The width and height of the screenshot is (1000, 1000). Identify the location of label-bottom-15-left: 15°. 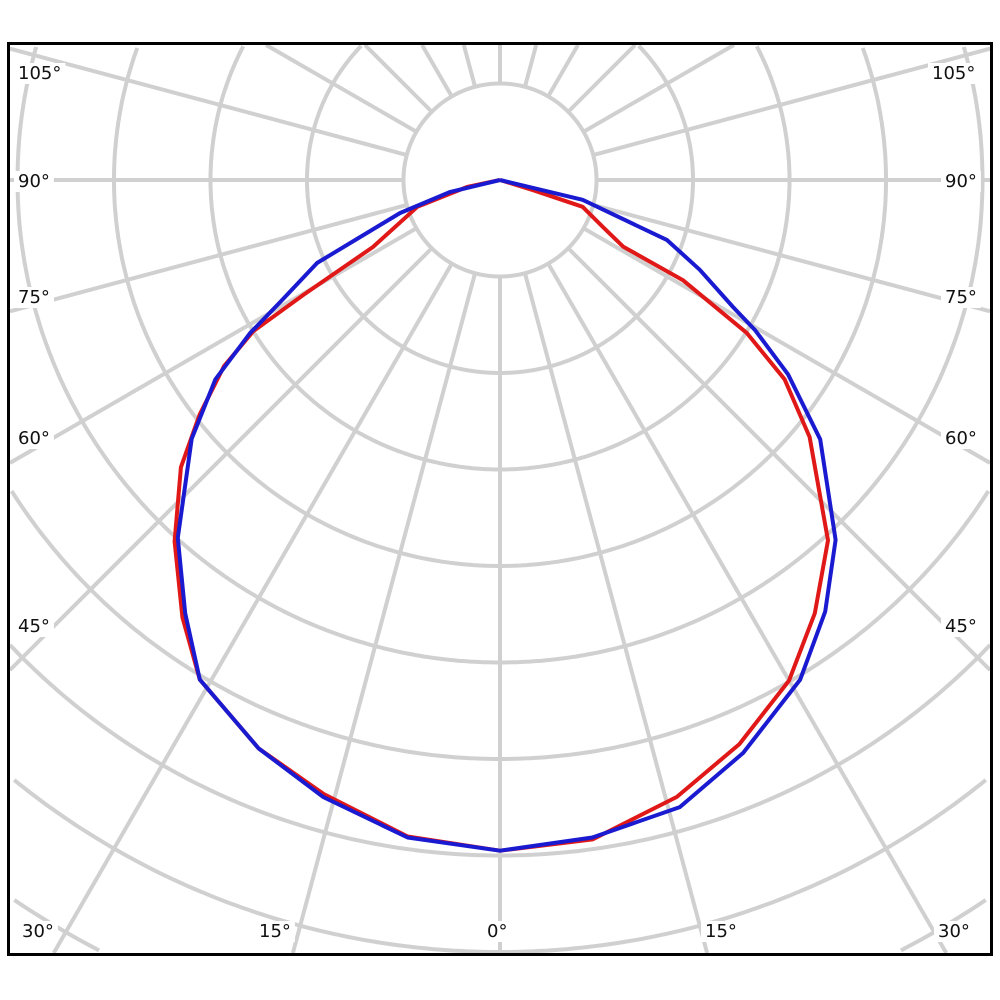
(275, 931).